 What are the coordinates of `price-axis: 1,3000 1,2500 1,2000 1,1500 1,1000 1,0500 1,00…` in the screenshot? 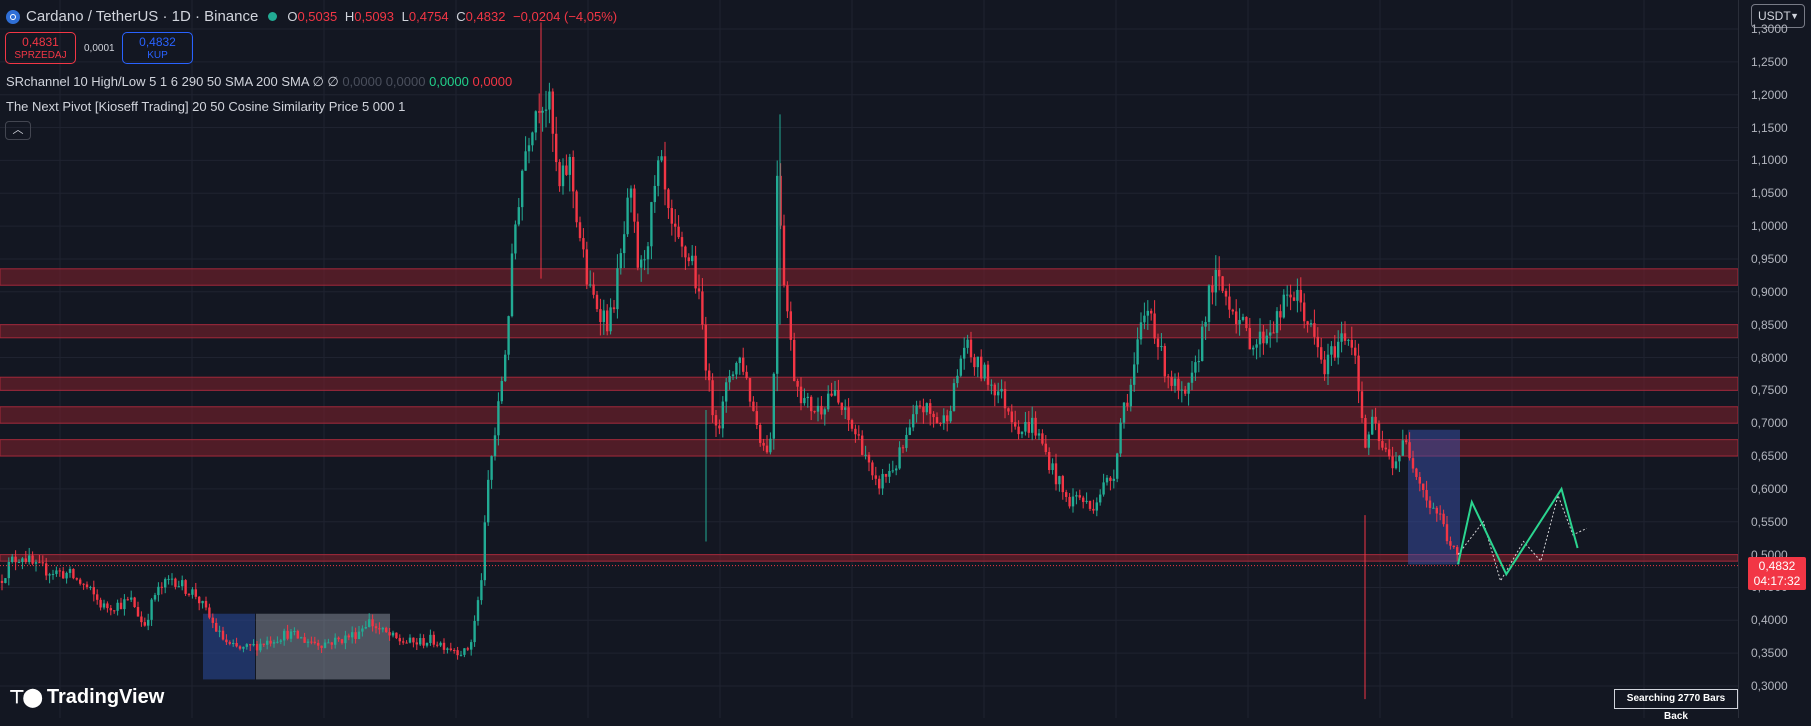 It's located at (1774, 359).